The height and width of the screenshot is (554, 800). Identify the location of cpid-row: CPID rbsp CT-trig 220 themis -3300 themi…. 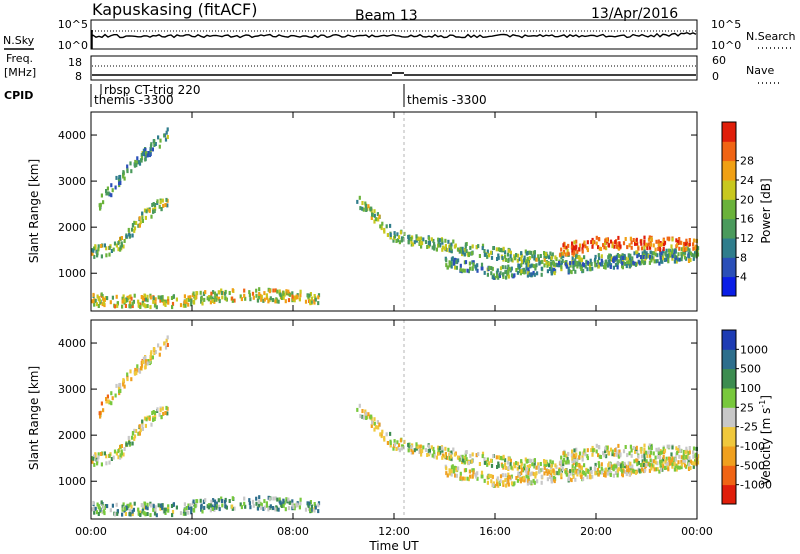
(245, 95).